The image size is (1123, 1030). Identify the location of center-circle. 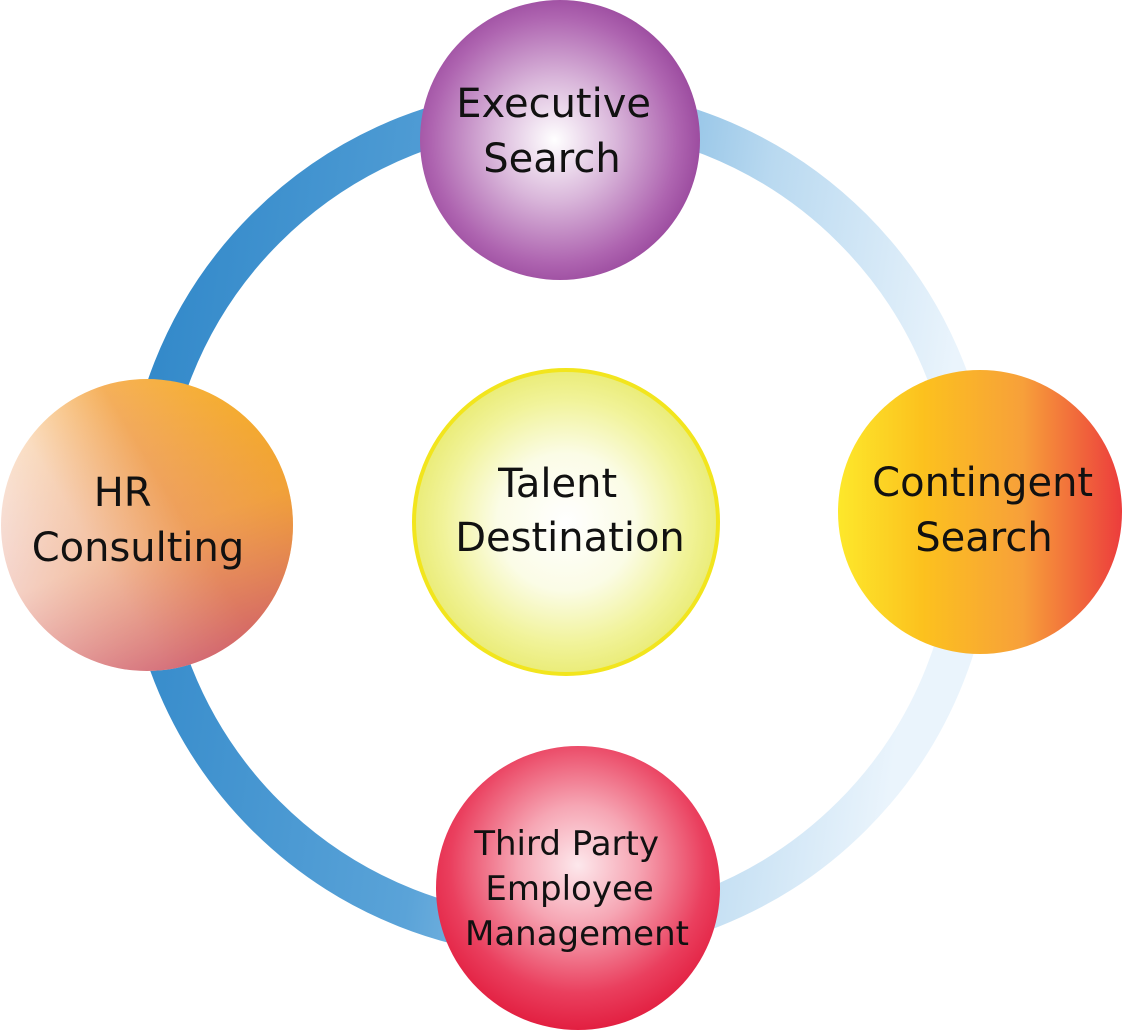
(566, 522).